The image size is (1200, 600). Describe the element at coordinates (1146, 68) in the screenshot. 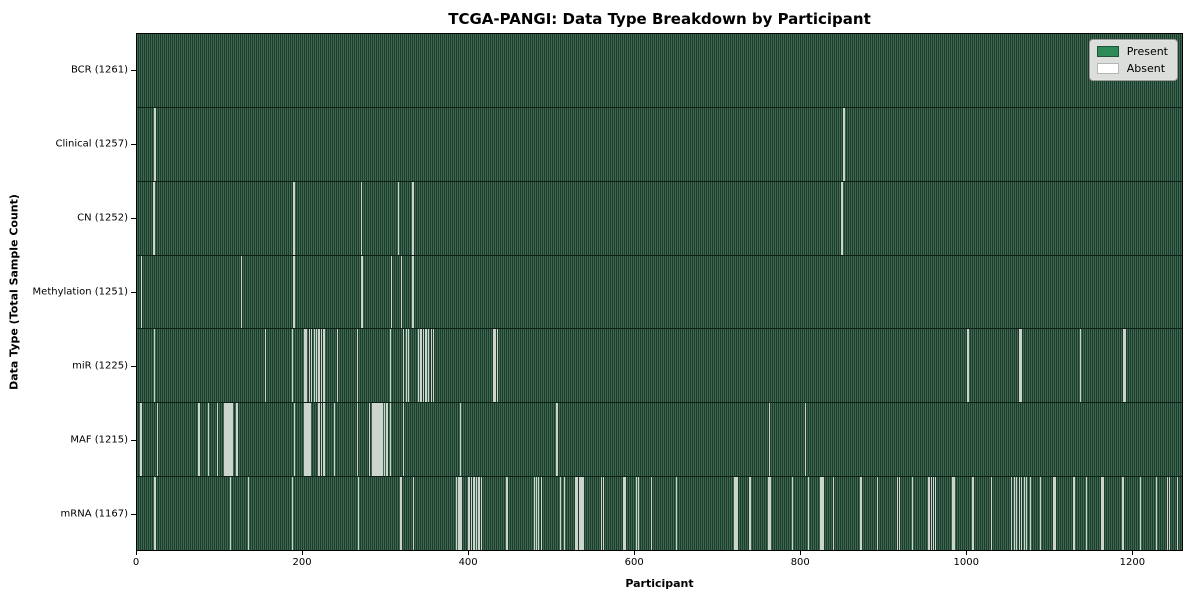

I see `legend-absent-label: Absent` at that location.